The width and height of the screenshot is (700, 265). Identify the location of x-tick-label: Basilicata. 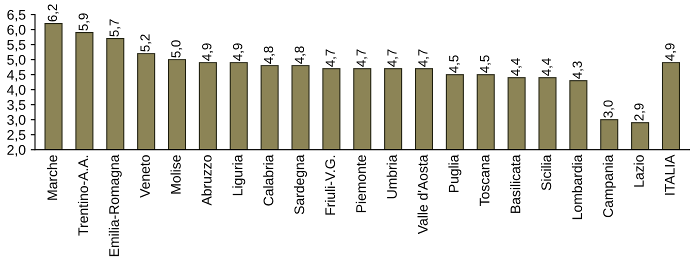
(515, 183).